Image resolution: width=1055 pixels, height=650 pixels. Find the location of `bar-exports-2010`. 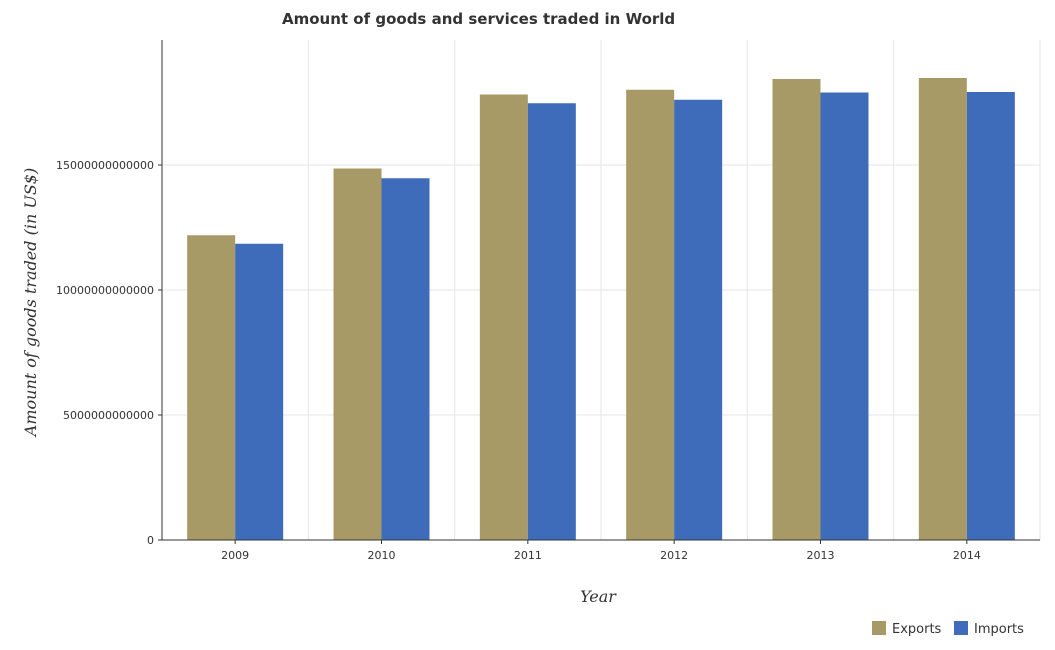

bar-exports-2010 is located at coordinates (357, 354).